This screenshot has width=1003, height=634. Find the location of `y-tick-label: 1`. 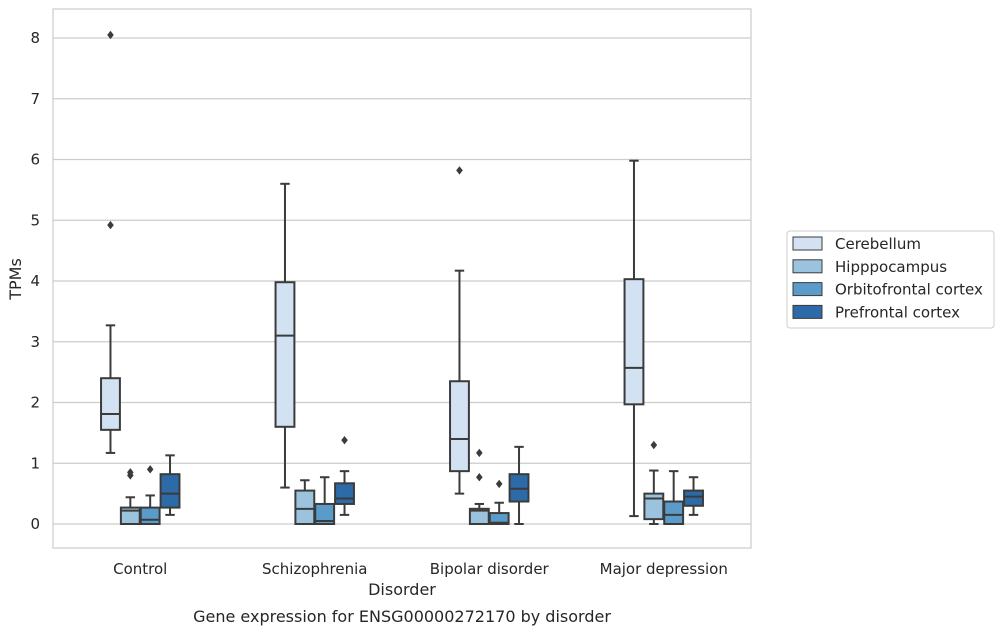

y-tick-label: 1 is located at coordinates (35, 463).